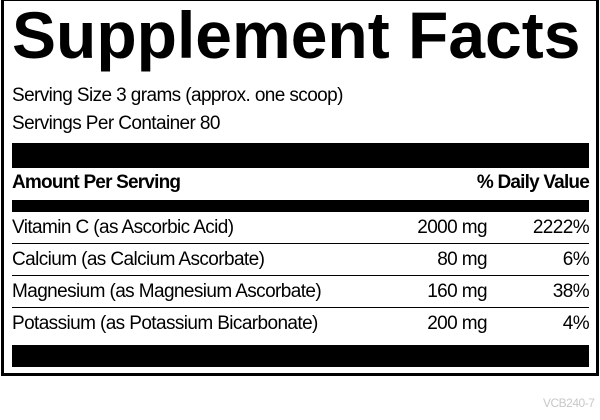  Describe the element at coordinates (576, 323) in the screenshot. I see `nutrient-dv: 4%` at that location.